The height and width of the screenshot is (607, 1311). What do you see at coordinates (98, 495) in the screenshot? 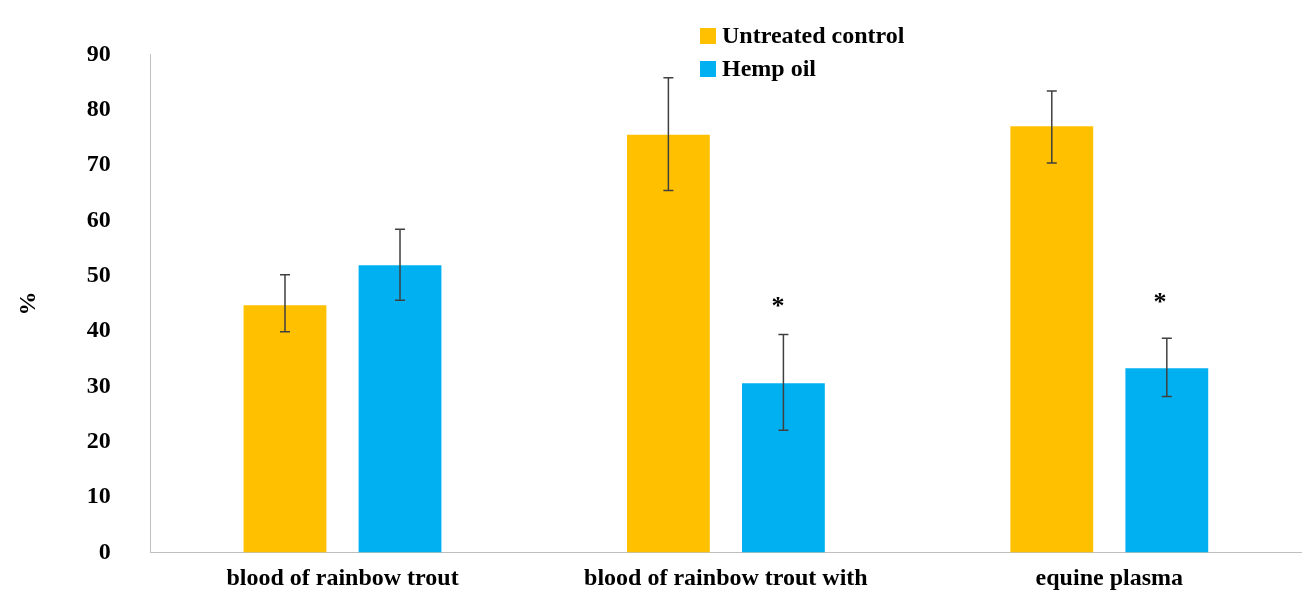
I see `y-tick-label: 10` at bounding box center [98, 495].